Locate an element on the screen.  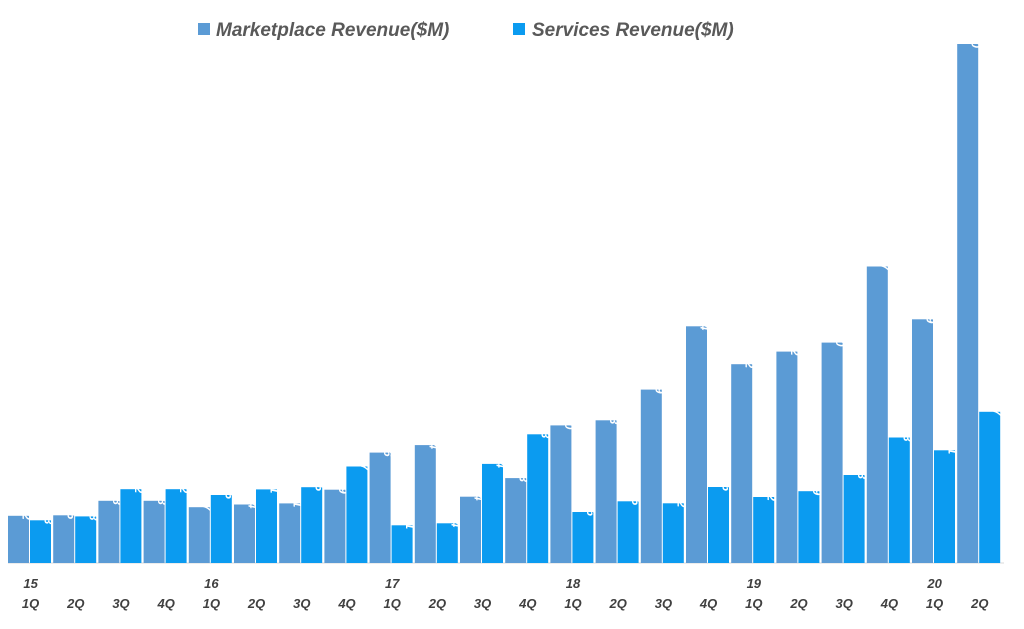
services-value-label-16: 42.2 is located at coordinates (772, 489).